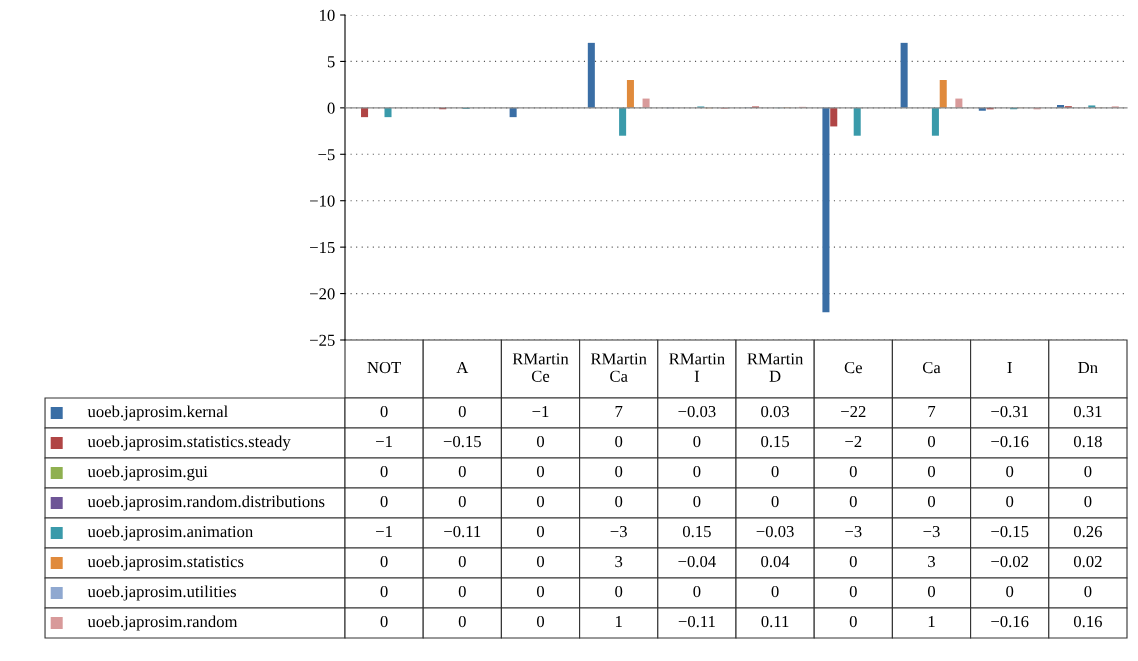 This screenshot has width=1138, height=661. Describe the element at coordinates (331, 108) in the screenshot. I see `y-tick-label: 0` at that location.